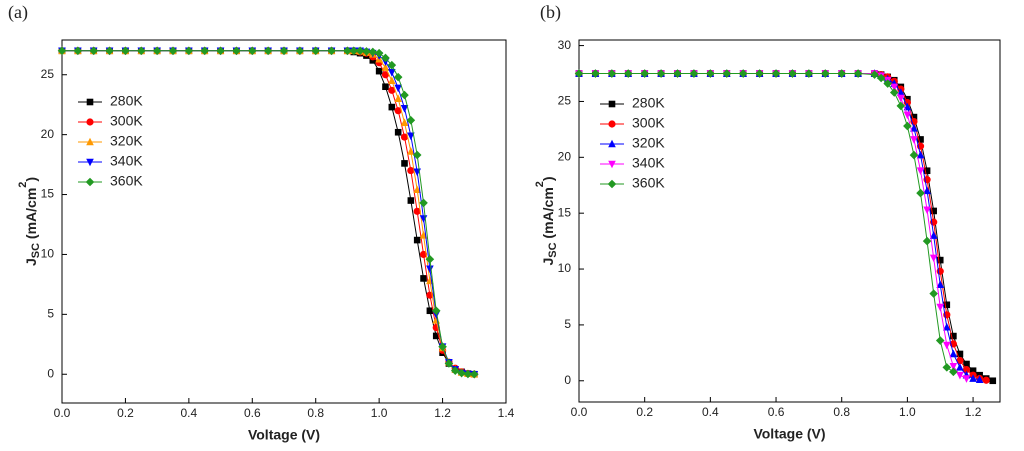 The width and height of the screenshot is (1024, 451). I want to click on legend-label: 320K, so click(648, 143).